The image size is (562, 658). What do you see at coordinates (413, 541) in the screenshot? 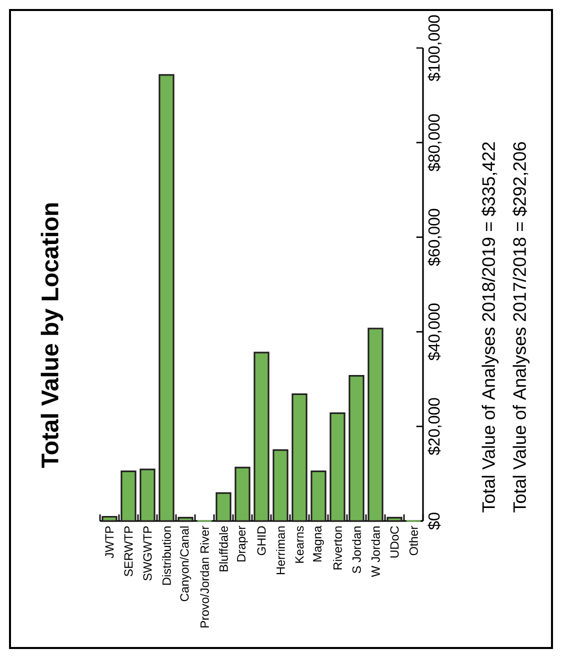
I see `x-tick-label: Other` at bounding box center [413, 541].